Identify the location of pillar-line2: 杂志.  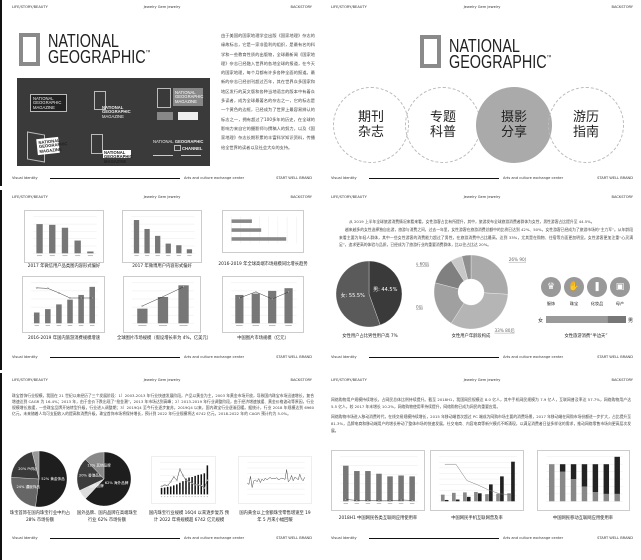
(370, 132).